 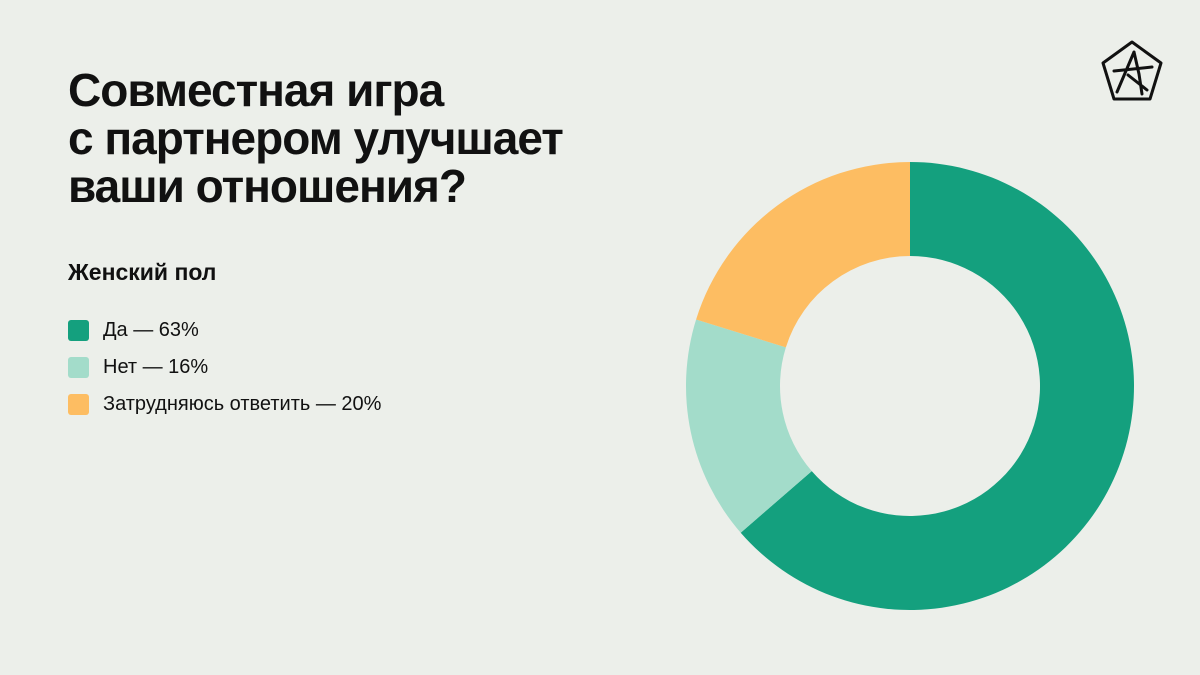 What do you see at coordinates (803, 255) in the screenshot?
I see `slice-unsure` at bounding box center [803, 255].